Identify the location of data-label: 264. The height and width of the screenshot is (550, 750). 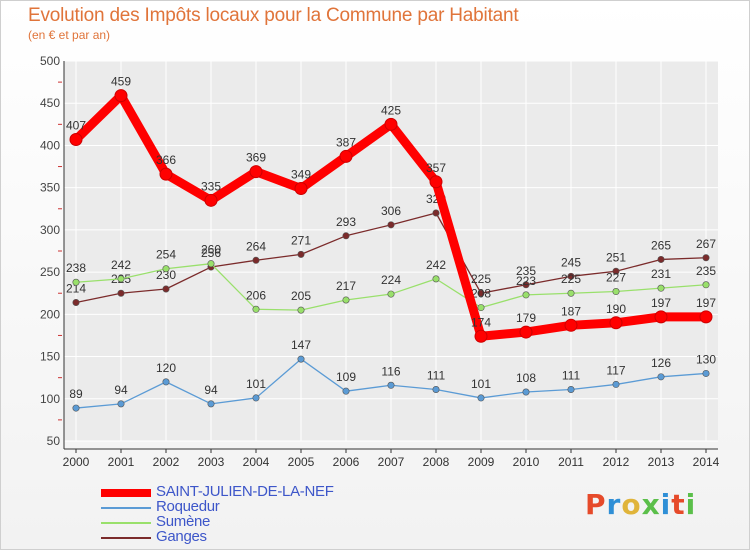
(256, 246).